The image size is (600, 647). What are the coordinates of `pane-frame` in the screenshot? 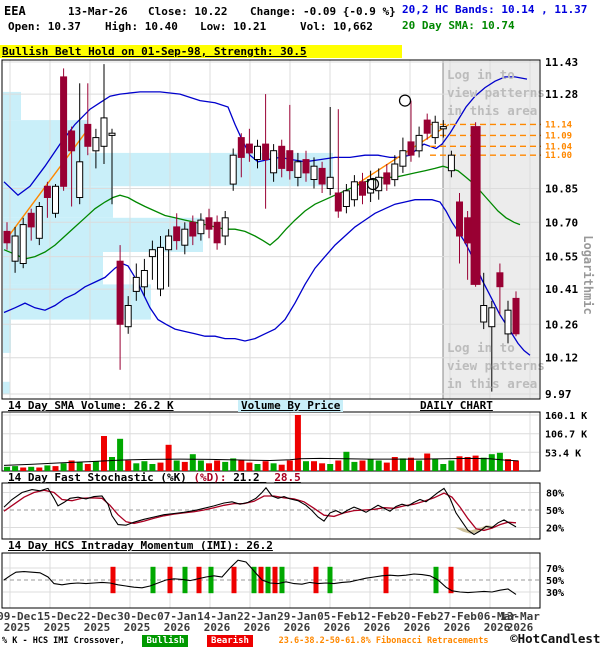 It's located at (271, 511).